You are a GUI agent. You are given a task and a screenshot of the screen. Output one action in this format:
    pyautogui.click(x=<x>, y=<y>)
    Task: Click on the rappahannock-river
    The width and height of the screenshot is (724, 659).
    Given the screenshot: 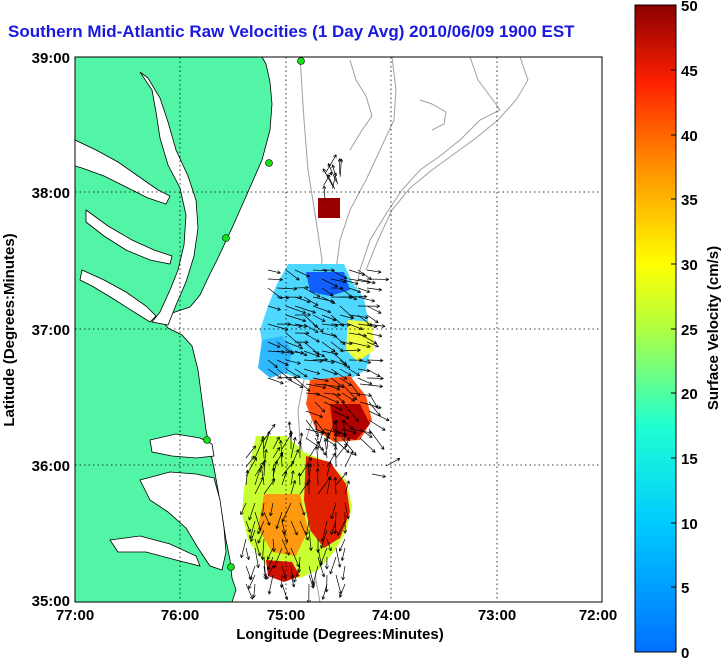 What is the action you would take?
    pyautogui.click(x=129, y=237)
    